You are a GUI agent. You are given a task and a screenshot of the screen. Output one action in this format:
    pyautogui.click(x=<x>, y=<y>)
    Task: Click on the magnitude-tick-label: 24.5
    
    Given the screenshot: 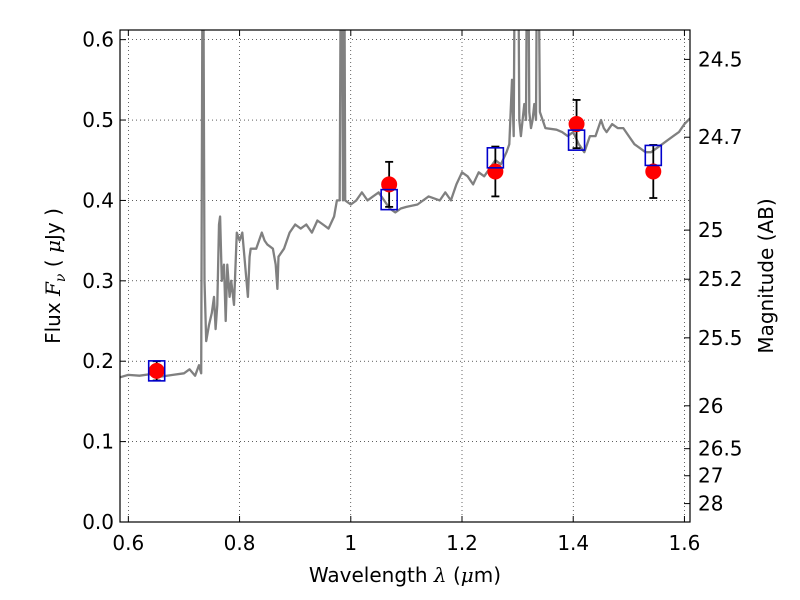 What is the action you would take?
    pyautogui.click(x=720, y=59)
    